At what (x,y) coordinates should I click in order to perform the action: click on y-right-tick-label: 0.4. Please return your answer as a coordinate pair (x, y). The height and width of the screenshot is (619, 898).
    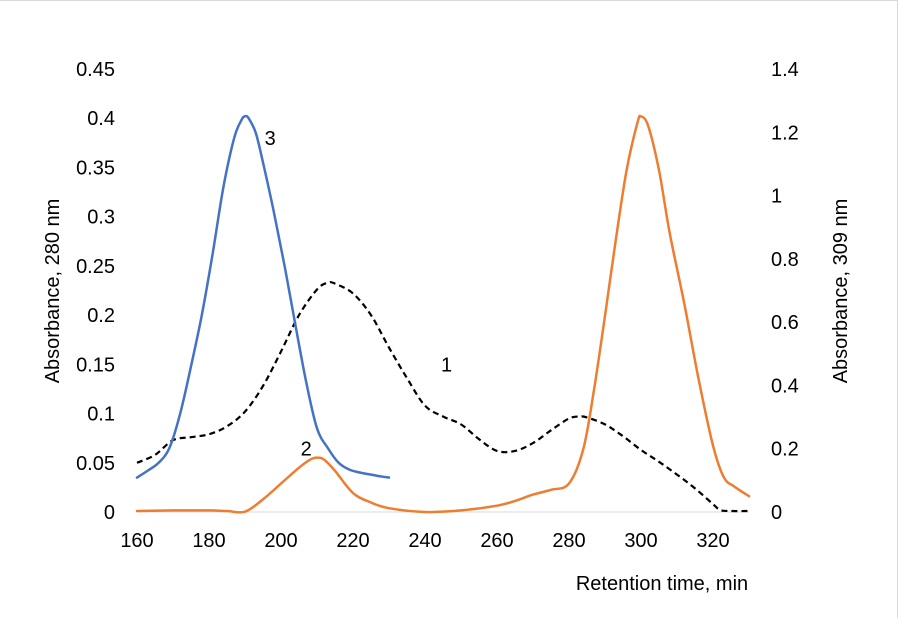
    Looking at the image, I should click on (785, 386).